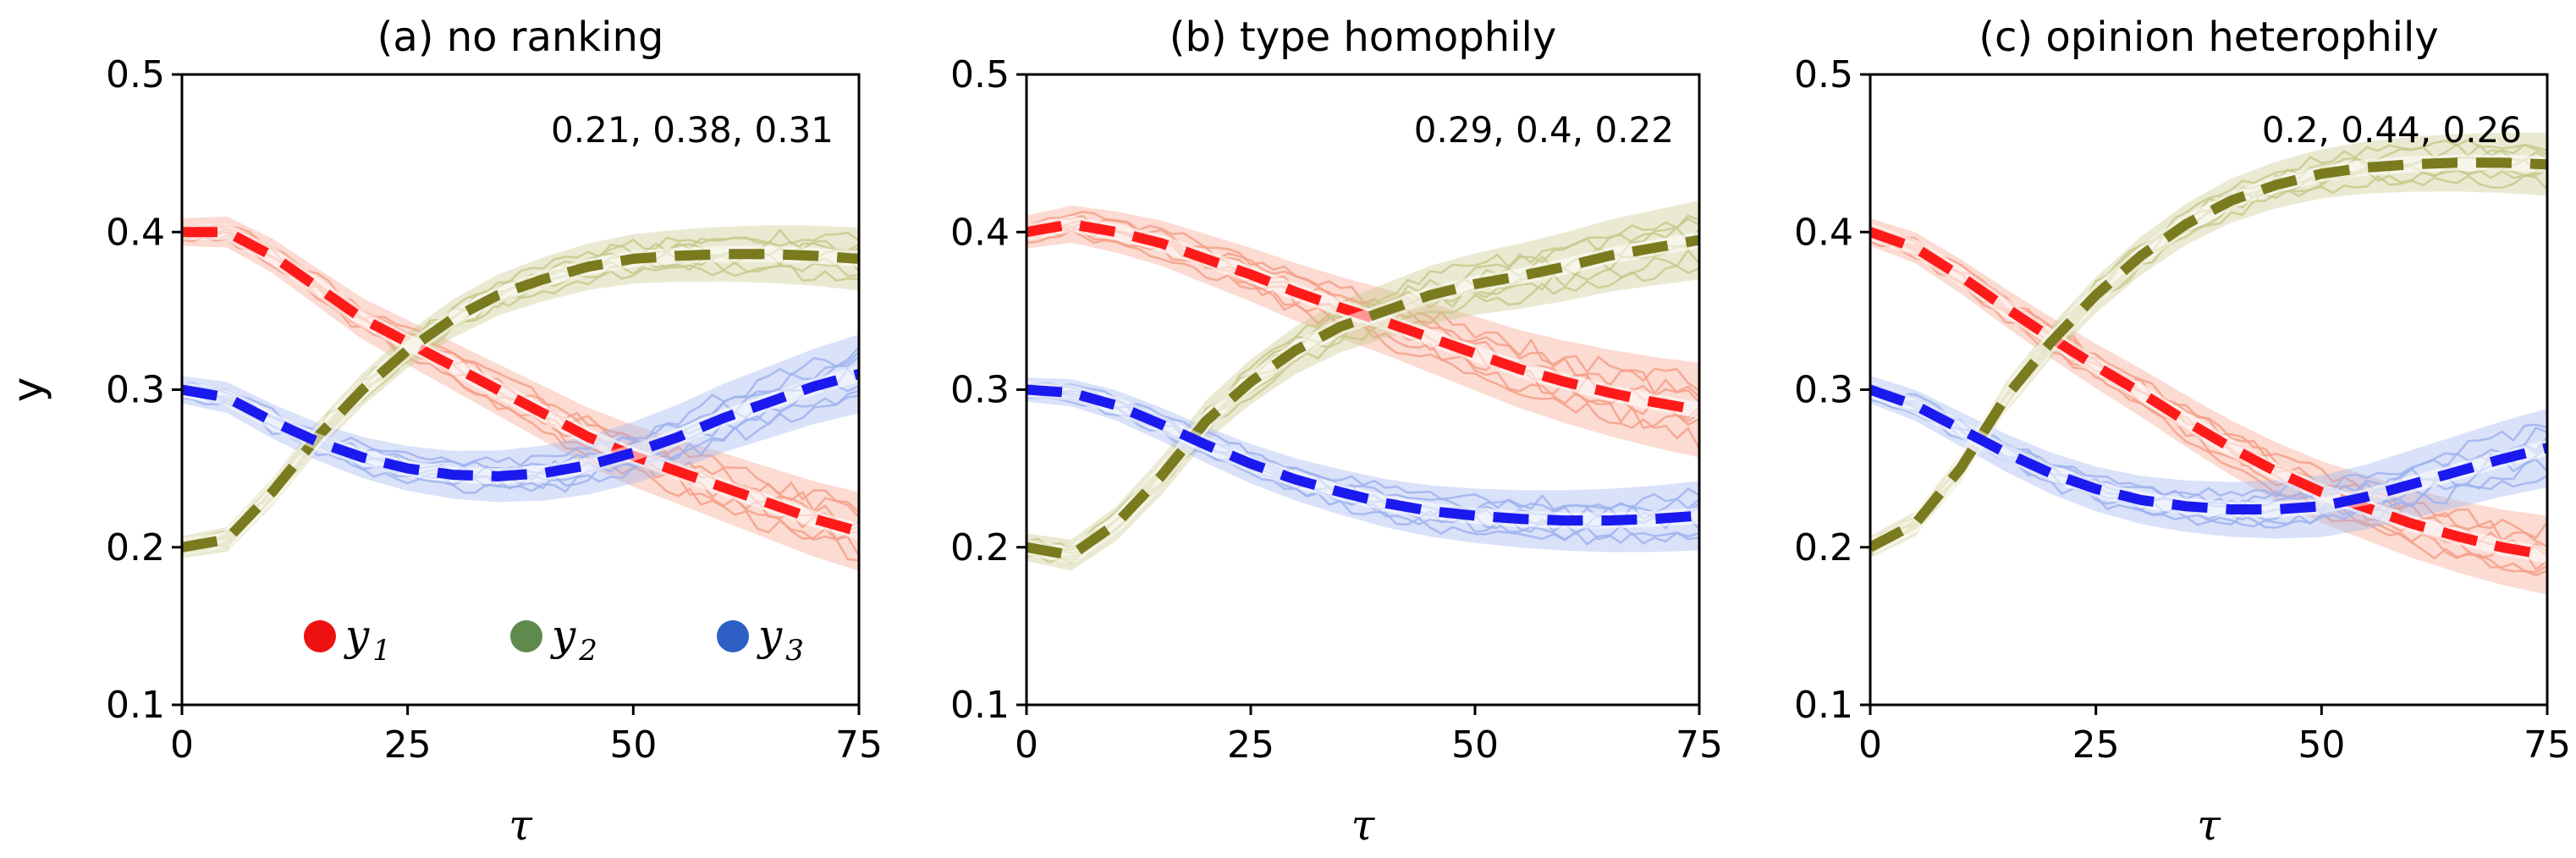  Describe the element at coordinates (381, 651) in the screenshot. I see `legend-subscript: 1` at that location.